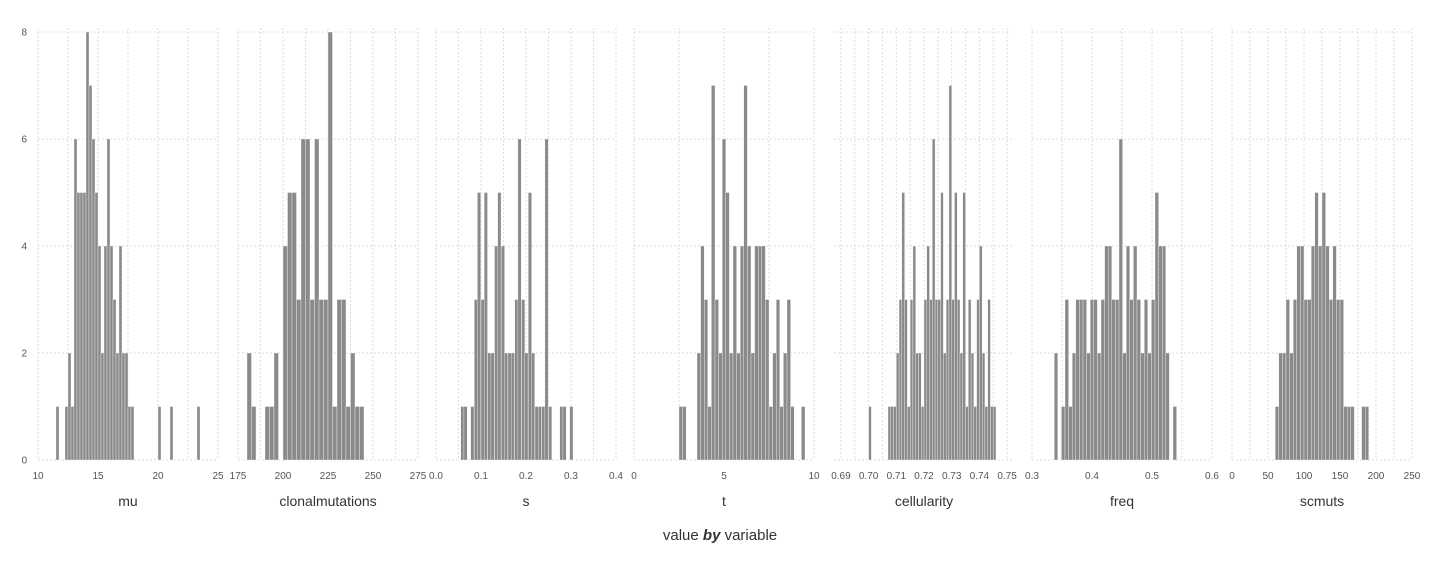 The width and height of the screenshot is (1440, 581). I want to click on facet-label: cellularity, so click(924, 501).